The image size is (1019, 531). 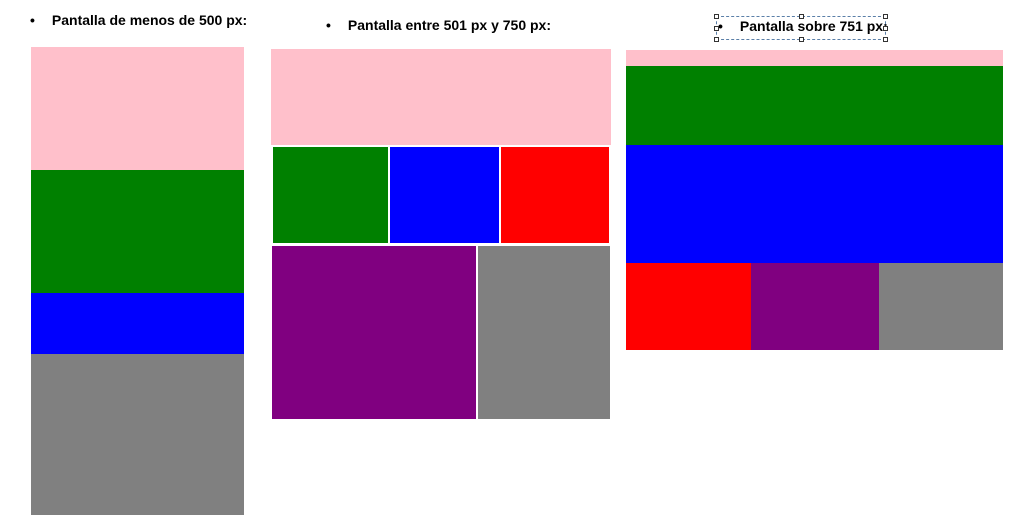 What do you see at coordinates (716, 28) in the screenshot?
I see `resize-handle-middle-left` at bounding box center [716, 28].